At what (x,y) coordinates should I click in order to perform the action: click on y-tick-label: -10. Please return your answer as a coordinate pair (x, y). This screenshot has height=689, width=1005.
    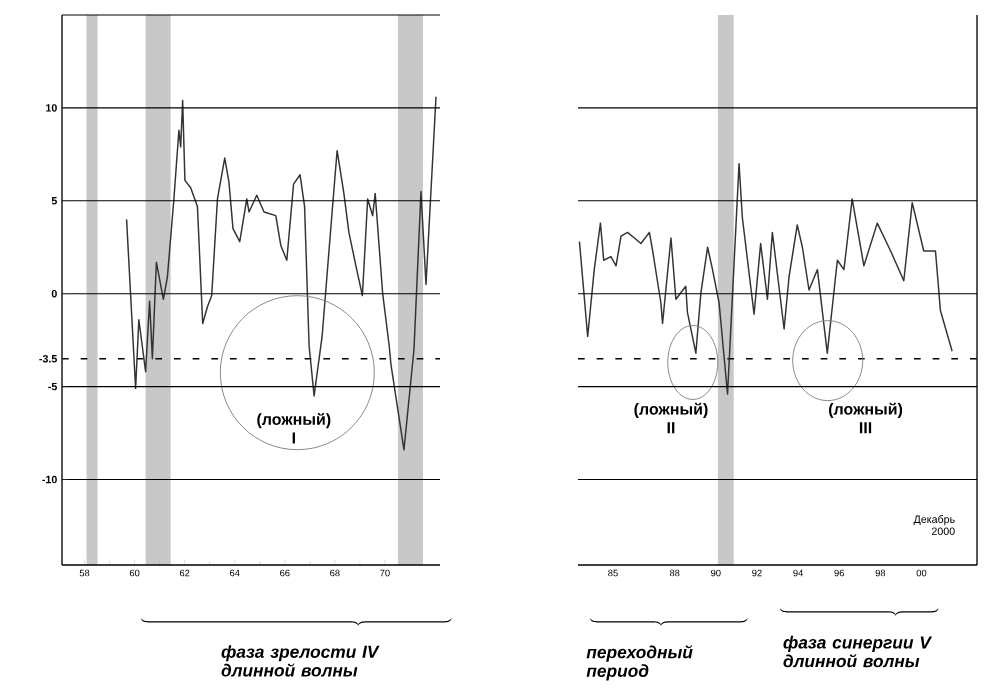
    Looking at the image, I should click on (49, 479).